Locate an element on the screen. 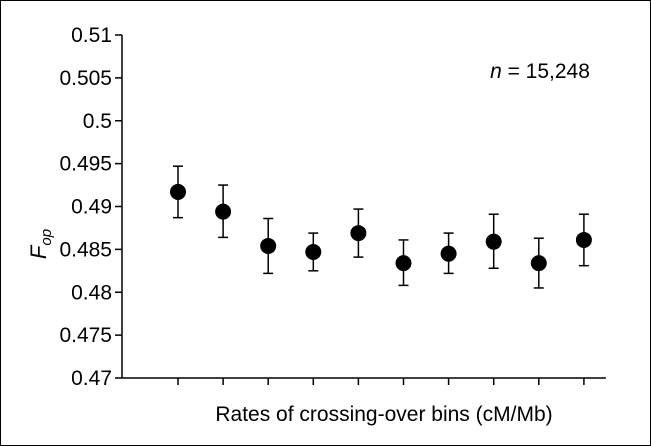  y-axis-title-main: F is located at coordinates (38, 251).